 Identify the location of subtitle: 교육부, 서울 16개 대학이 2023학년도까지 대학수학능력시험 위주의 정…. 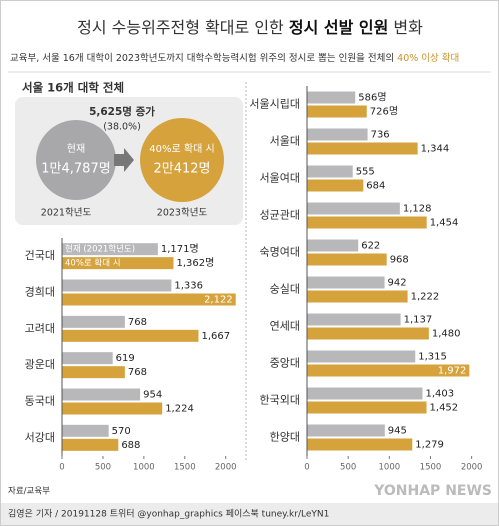
(234, 58).